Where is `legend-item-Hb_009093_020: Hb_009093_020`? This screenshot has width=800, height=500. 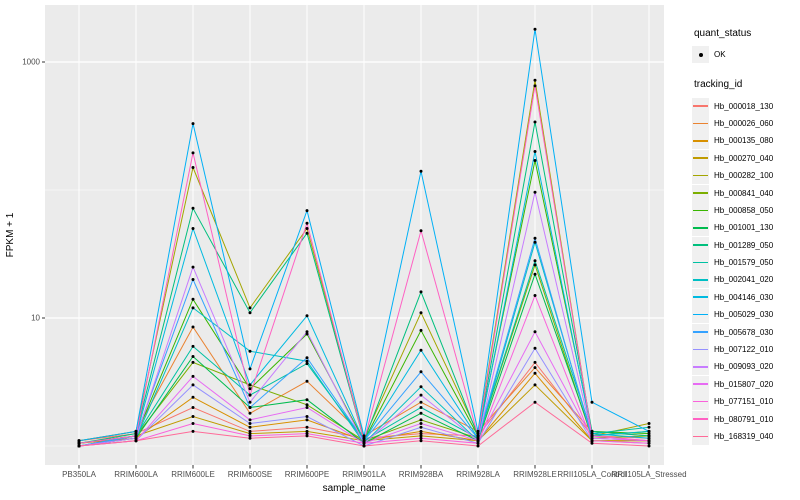
legend-item-Hb_009093_020: Hb_009093_020 is located at coordinates (745, 367).